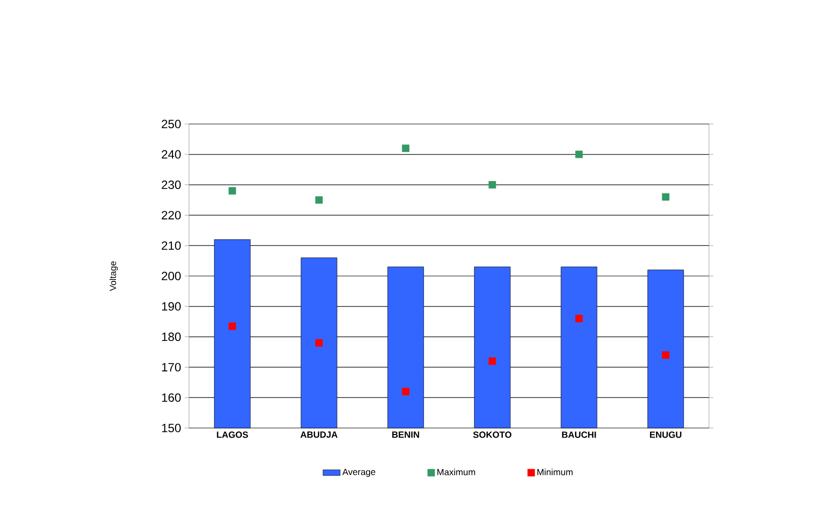 Image resolution: width=833 pixels, height=506 pixels. Describe the element at coordinates (171, 337) in the screenshot. I see `y-tick-label: 180` at that location.